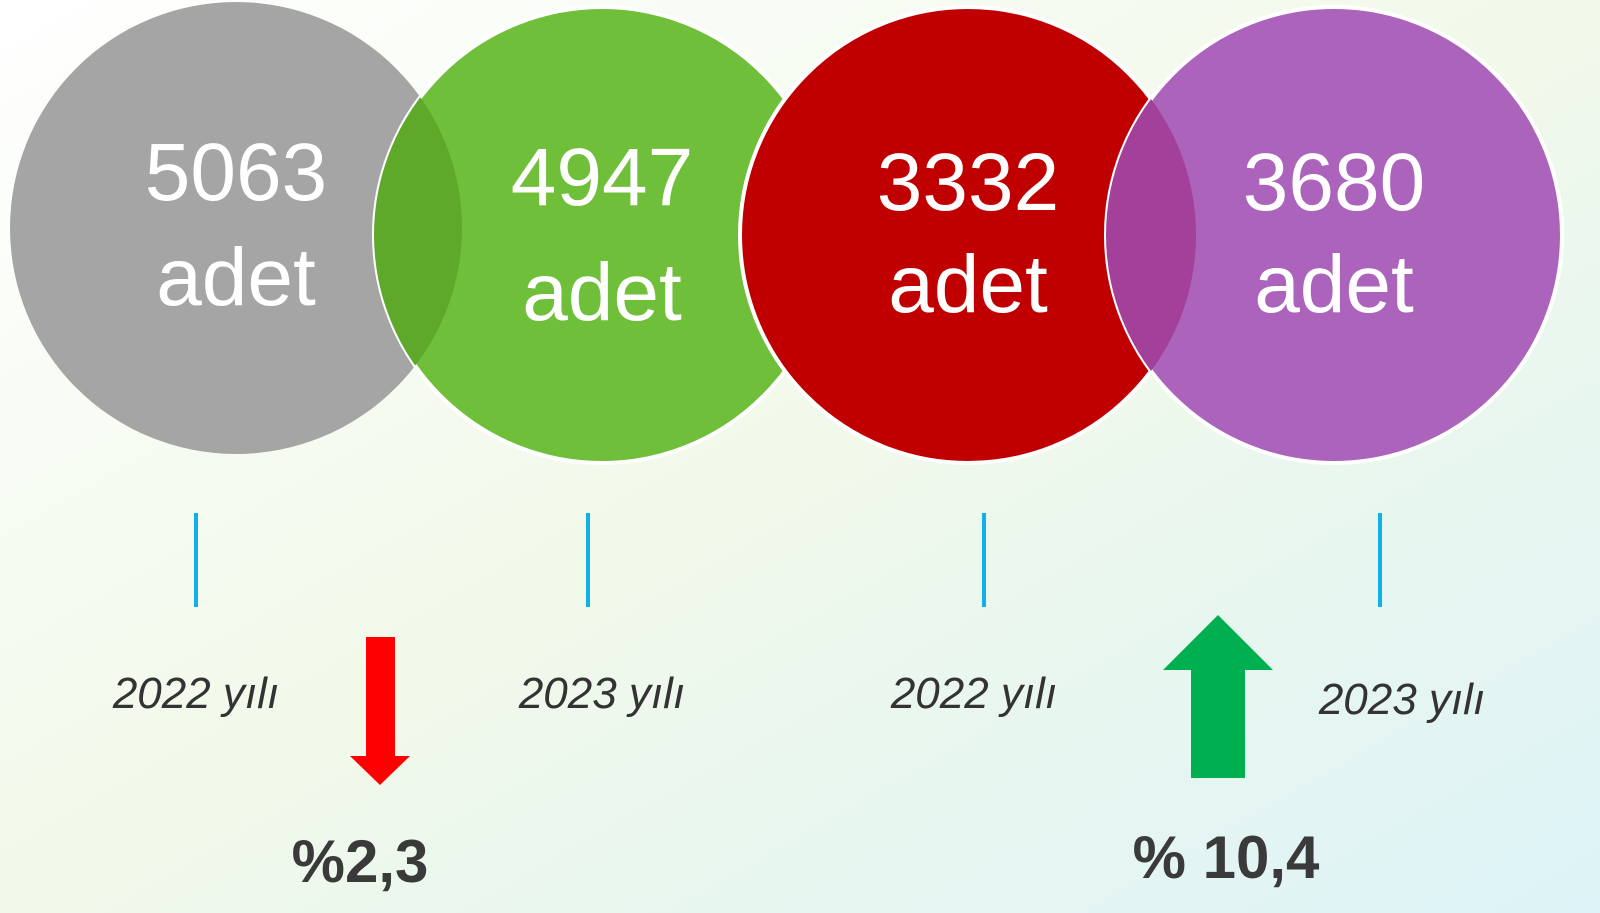  Describe the element at coordinates (968, 182) in the screenshot. I see `value: 3332` at that location.